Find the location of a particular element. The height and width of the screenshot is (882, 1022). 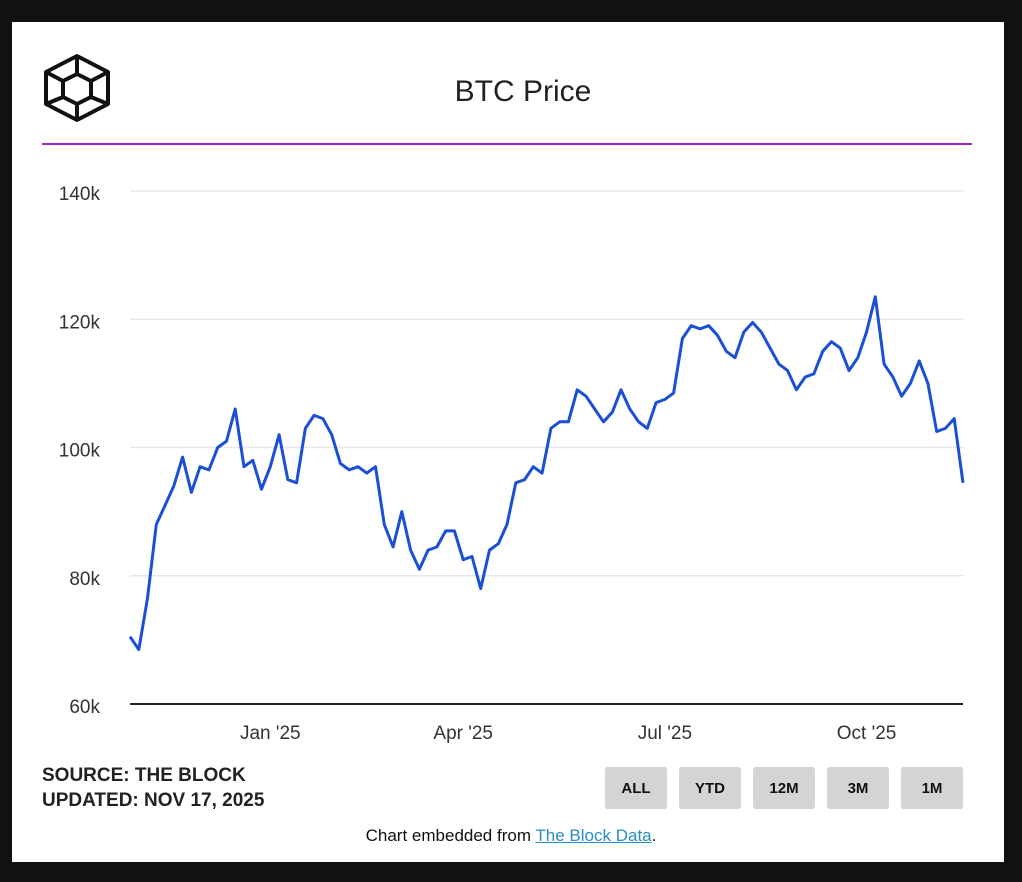

updated: UPDATED: NOV 17, 2025 is located at coordinates (153, 800).